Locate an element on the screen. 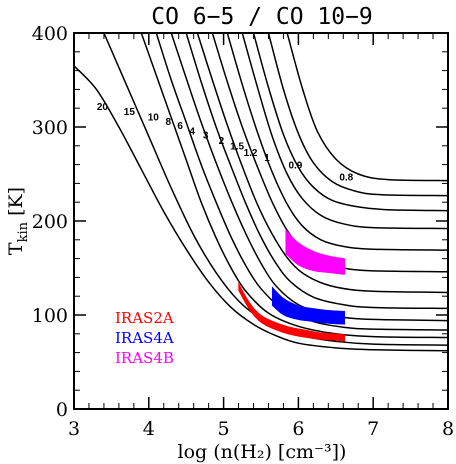  region-iras2a is located at coordinates (292, 312).